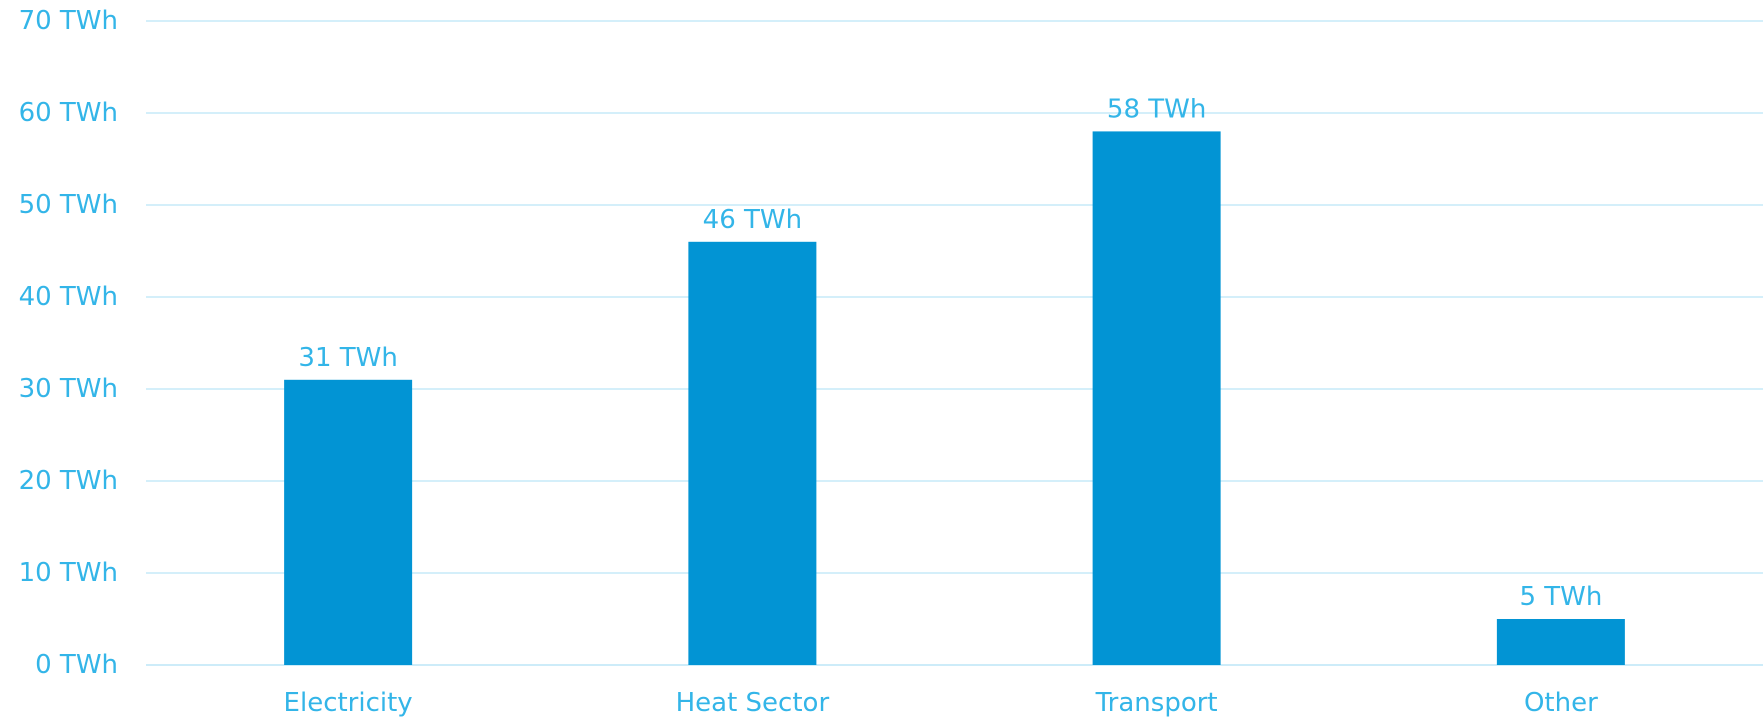  What do you see at coordinates (1156, 398) in the screenshot?
I see `bar-transport` at bounding box center [1156, 398].